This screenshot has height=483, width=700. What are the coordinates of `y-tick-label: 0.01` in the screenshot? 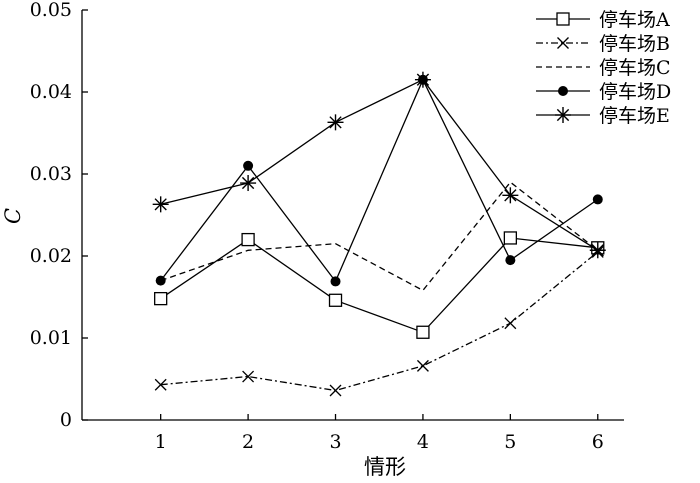 It's located at (51, 338).